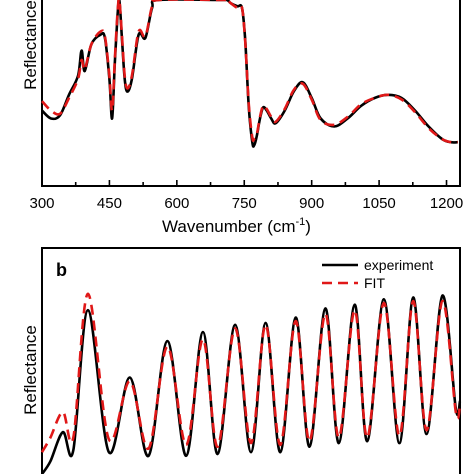  What do you see at coordinates (374, 283) in the screenshot?
I see `legend-fit-label: FIT` at bounding box center [374, 283].